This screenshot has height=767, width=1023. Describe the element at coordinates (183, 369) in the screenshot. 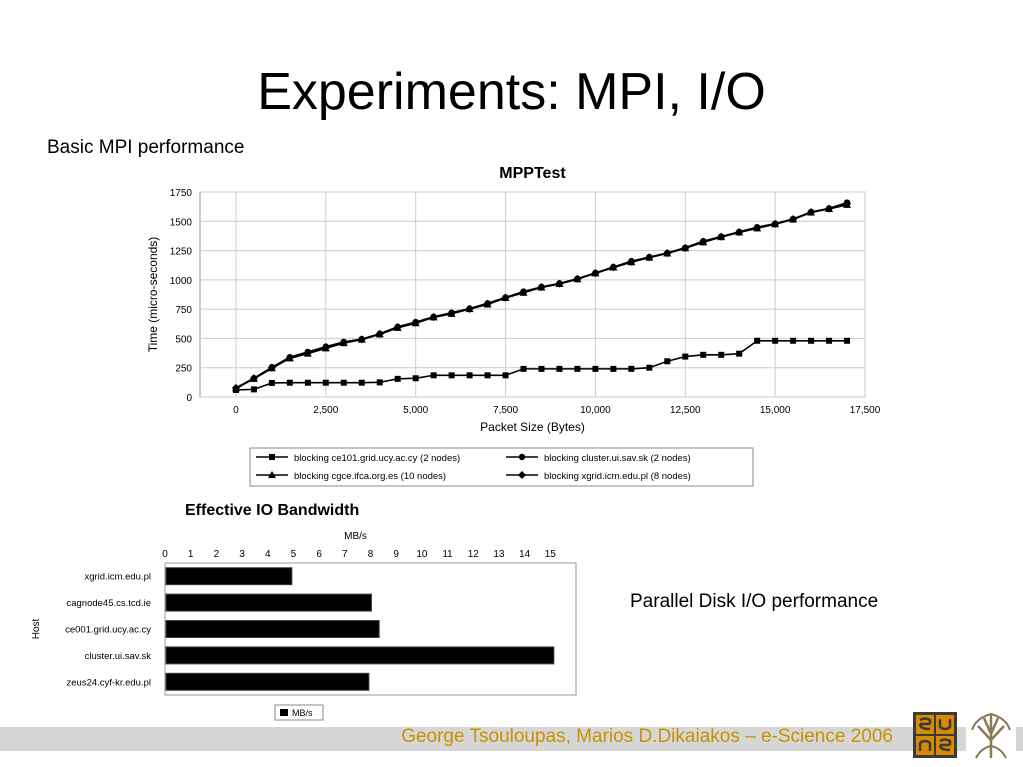

I see `y-tick-label: 250` at that location.